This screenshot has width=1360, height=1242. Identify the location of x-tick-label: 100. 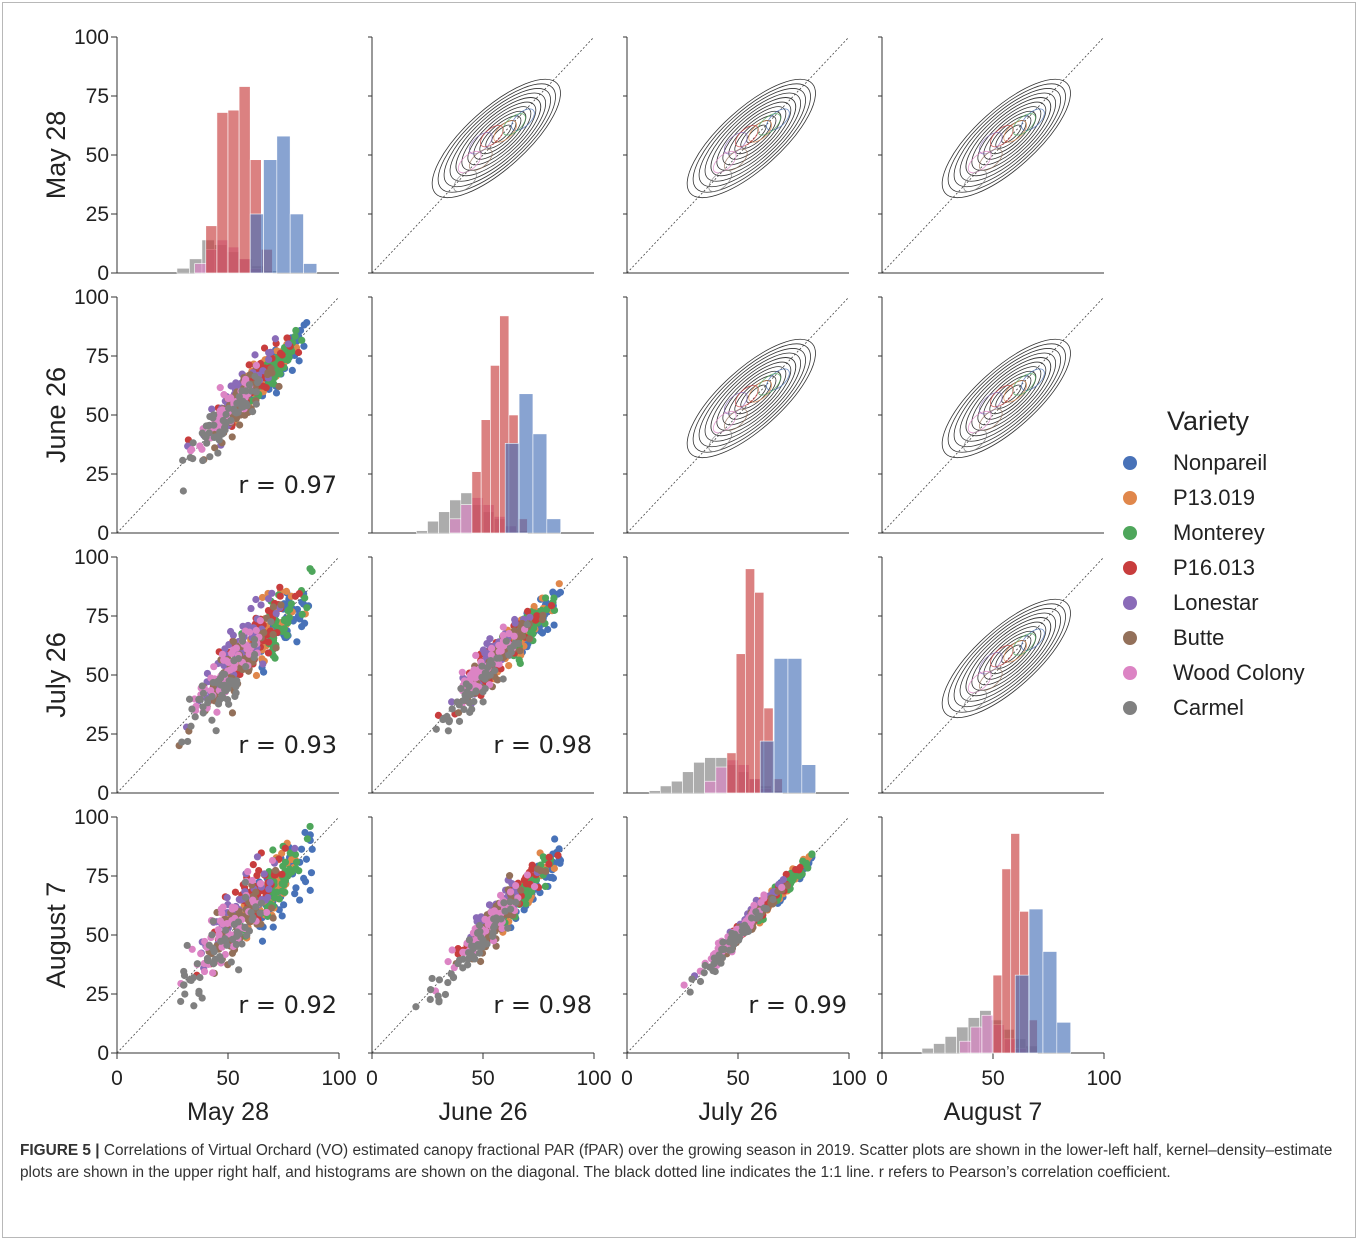
(848, 1078).